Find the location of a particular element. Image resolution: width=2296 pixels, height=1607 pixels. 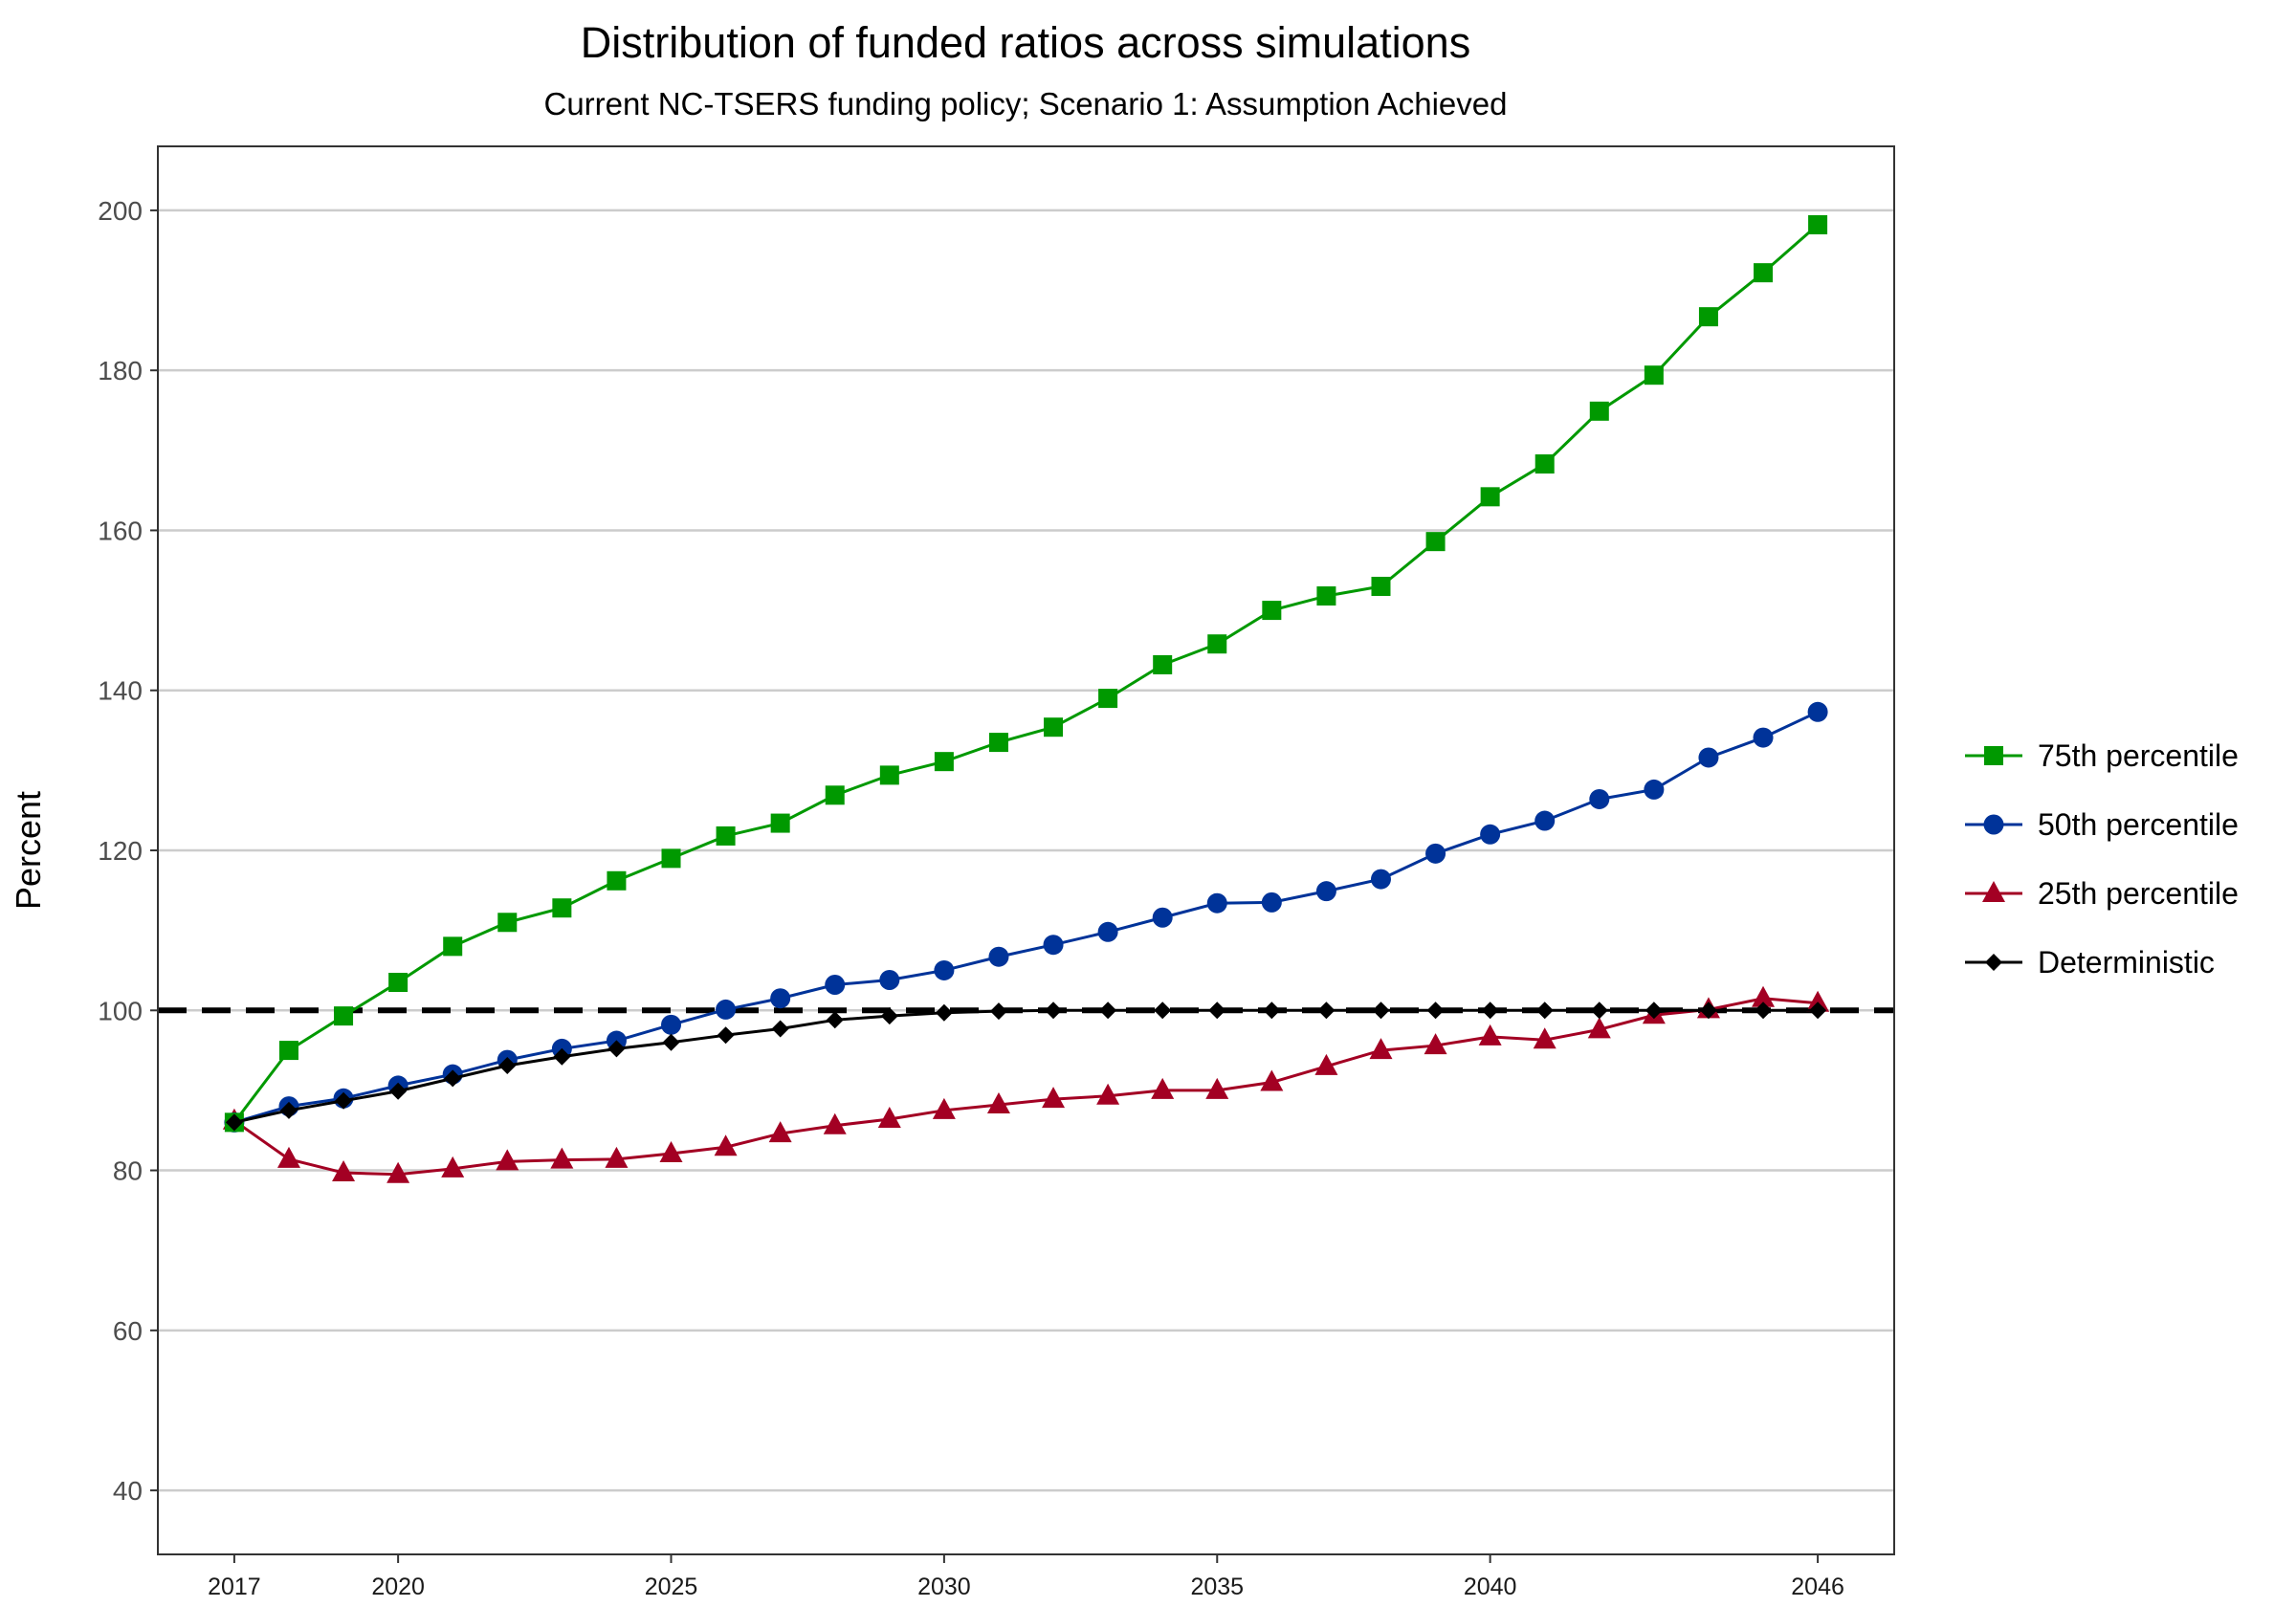

data-point-25th-percentile-2041 is located at coordinates (1545, 1038).